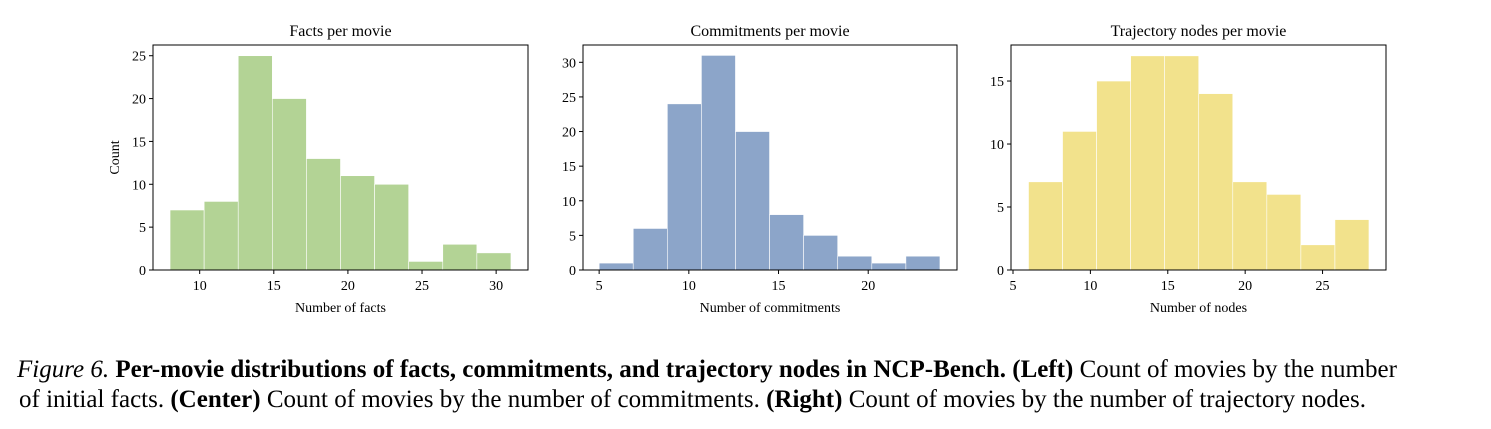  I want to click on caption-center: (Center), so click(215, 399).